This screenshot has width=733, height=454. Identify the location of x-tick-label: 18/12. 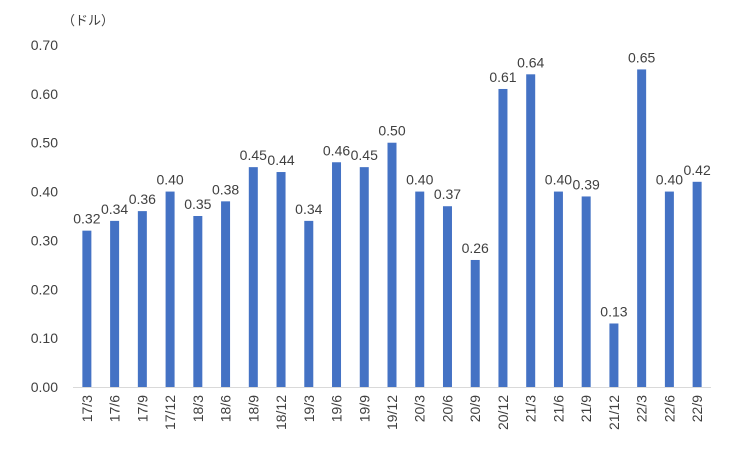
(281, 412).